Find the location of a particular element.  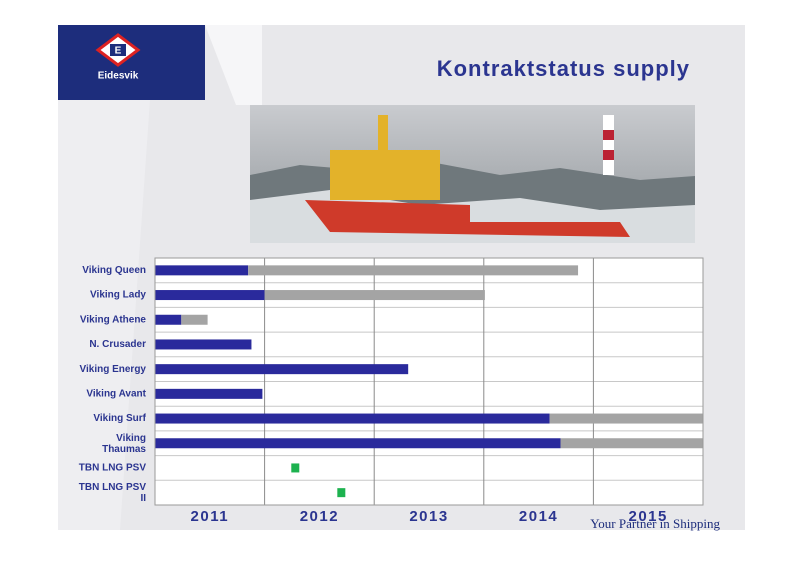

slide-title: Kontraktstatus supply is located at coordinates (563, 68).